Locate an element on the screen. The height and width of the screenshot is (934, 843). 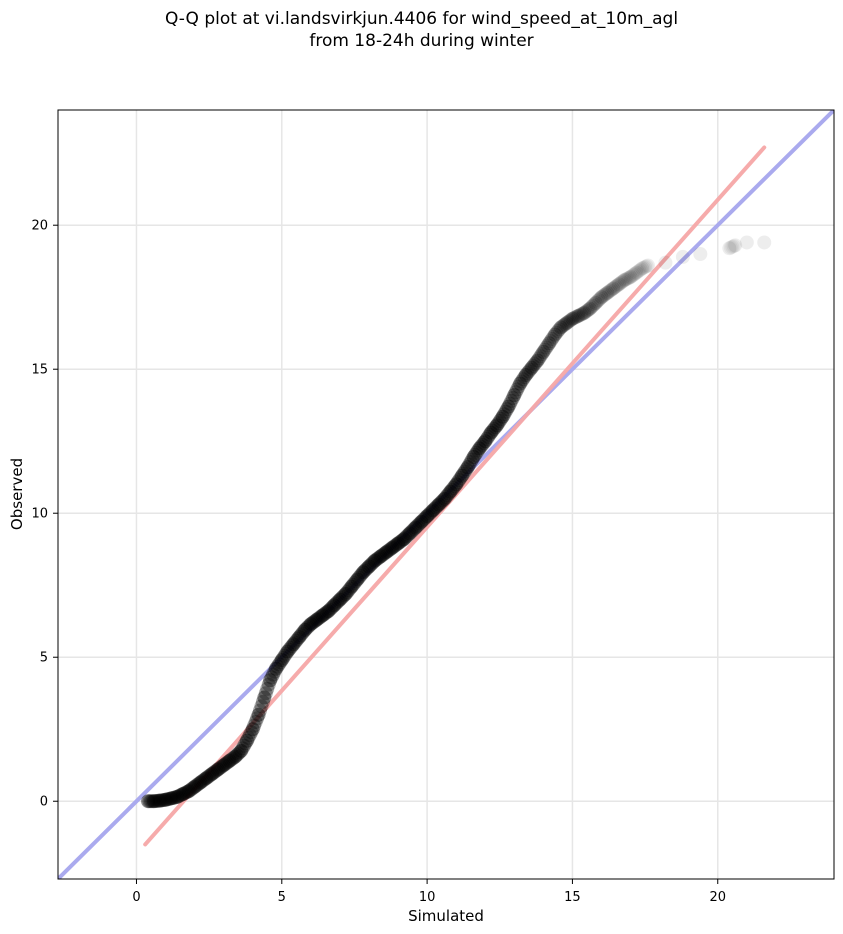
y-tick-label: 0 is located at coordinates (44, 802).